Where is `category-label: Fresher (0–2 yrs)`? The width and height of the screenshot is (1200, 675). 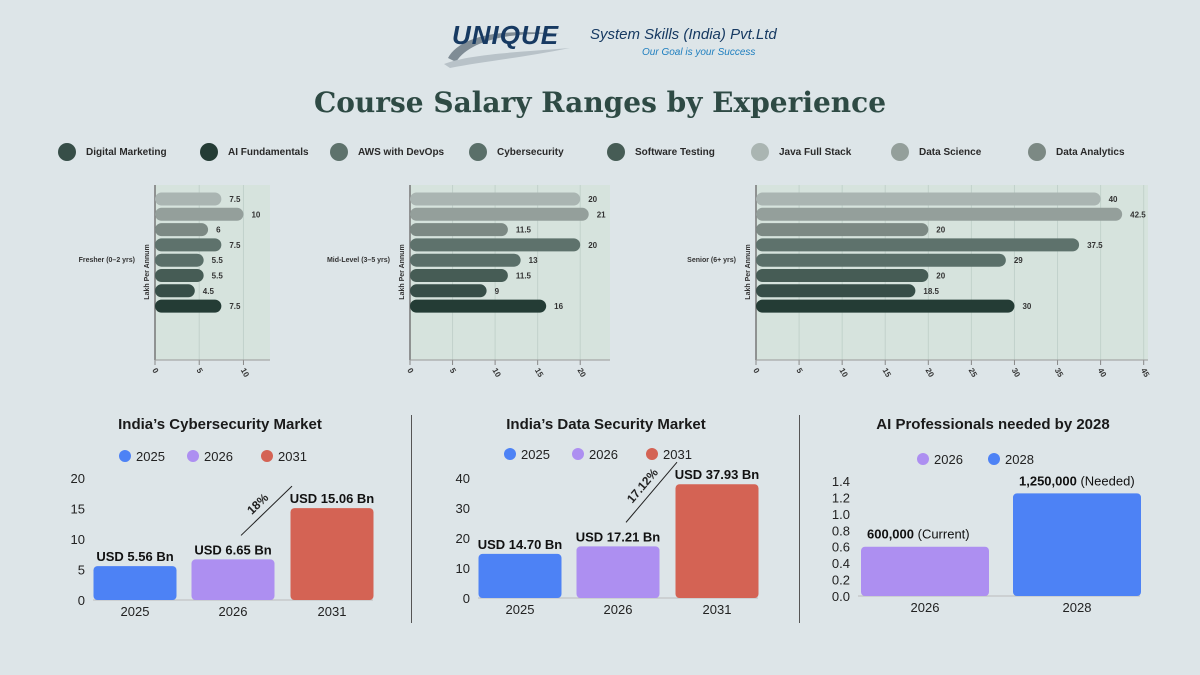
category-label: Fresher (0–2 yrs) is located at coordinates (107, 260).